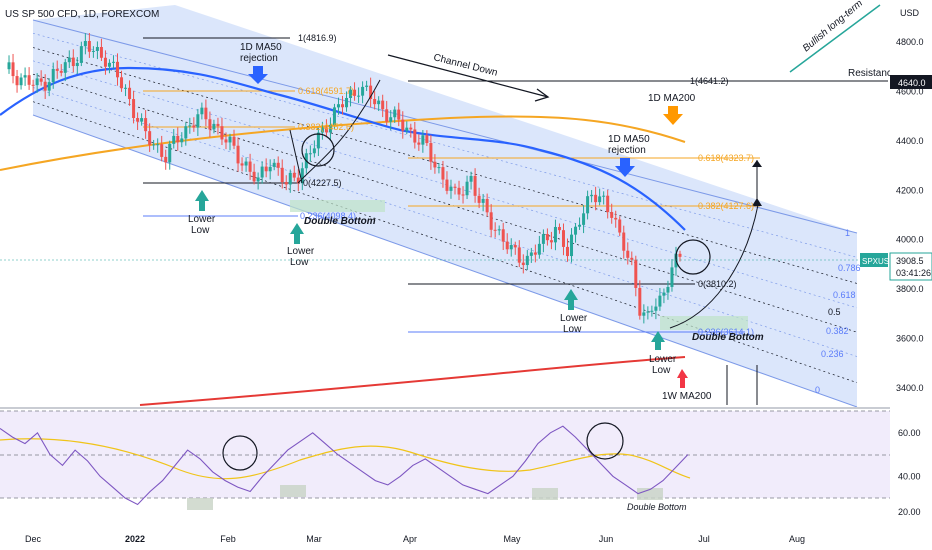  Describe the element at coordinates (343, 143) in the screenshot. I see `ma200-1d-line` at that location.